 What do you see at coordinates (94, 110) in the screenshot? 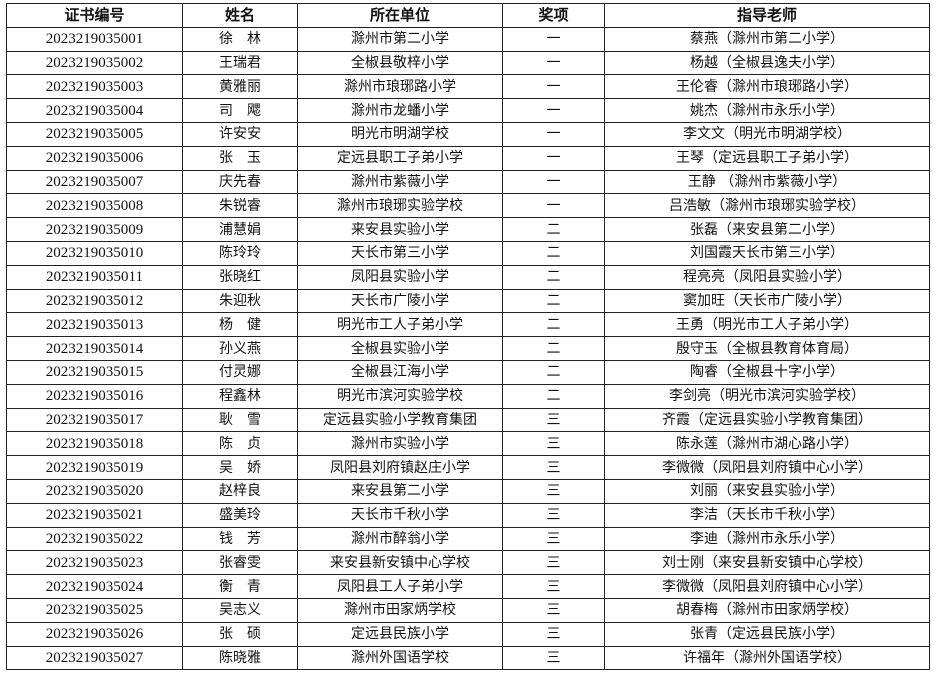
I see `certificate-no-cell: 2023219035004` at bounding box center [94, 110].